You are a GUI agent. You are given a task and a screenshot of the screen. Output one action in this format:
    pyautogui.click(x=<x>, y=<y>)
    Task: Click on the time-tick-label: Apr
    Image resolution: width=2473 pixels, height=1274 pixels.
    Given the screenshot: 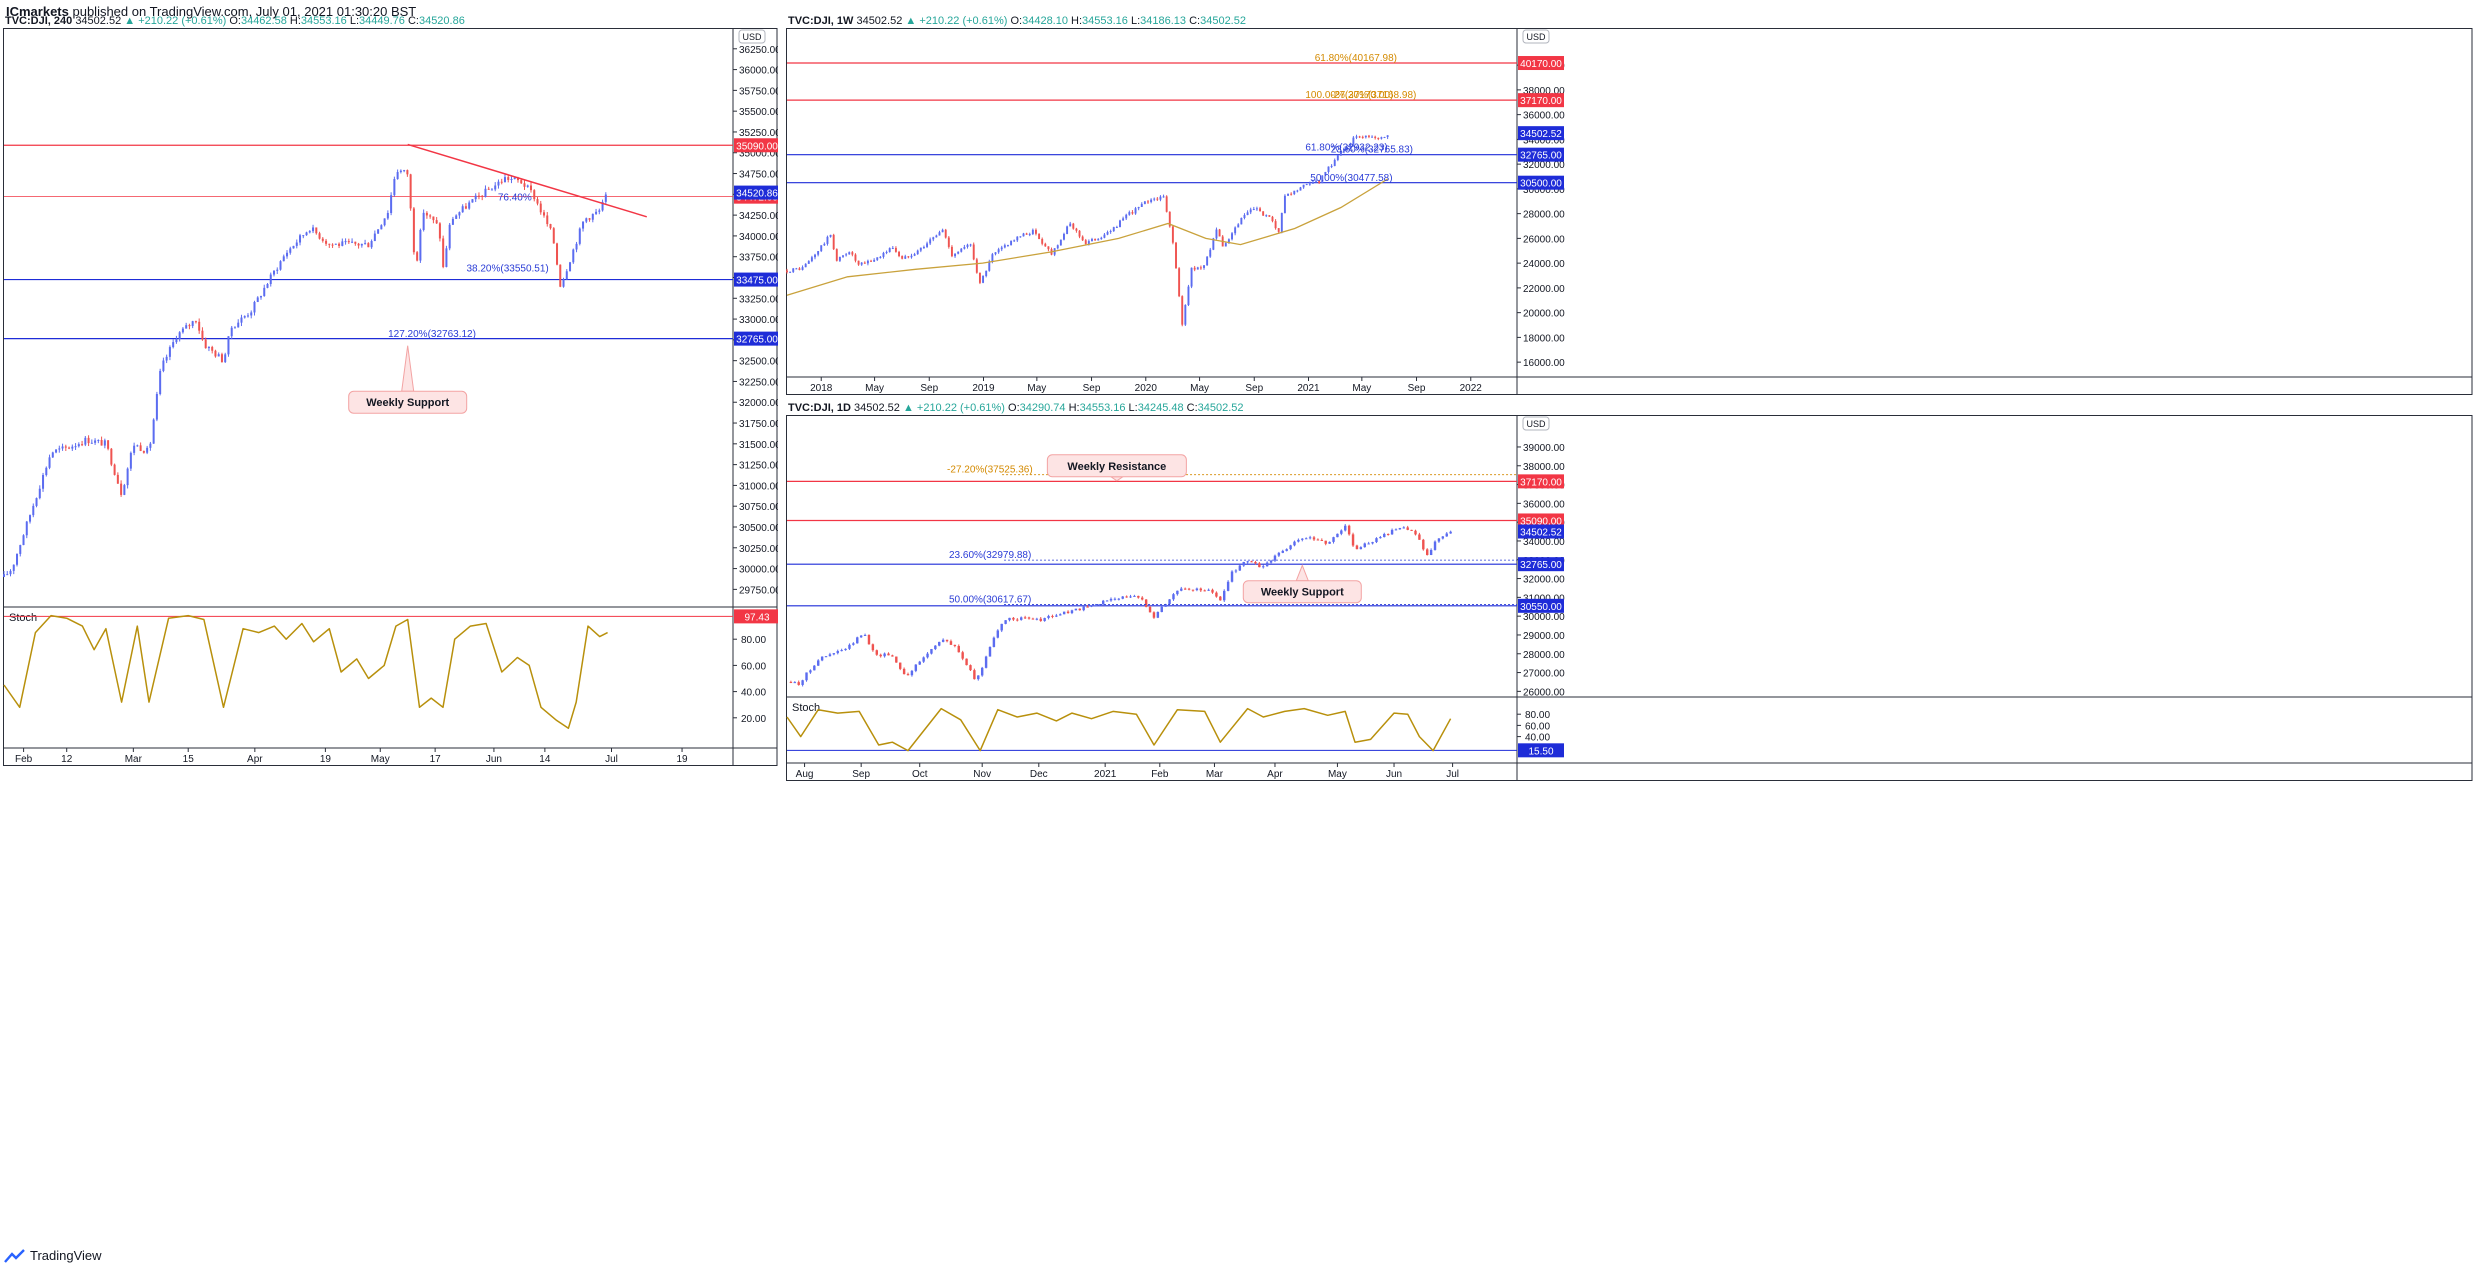 What is the action you would take?
    pyautogui.click(x=255, y=759)
    